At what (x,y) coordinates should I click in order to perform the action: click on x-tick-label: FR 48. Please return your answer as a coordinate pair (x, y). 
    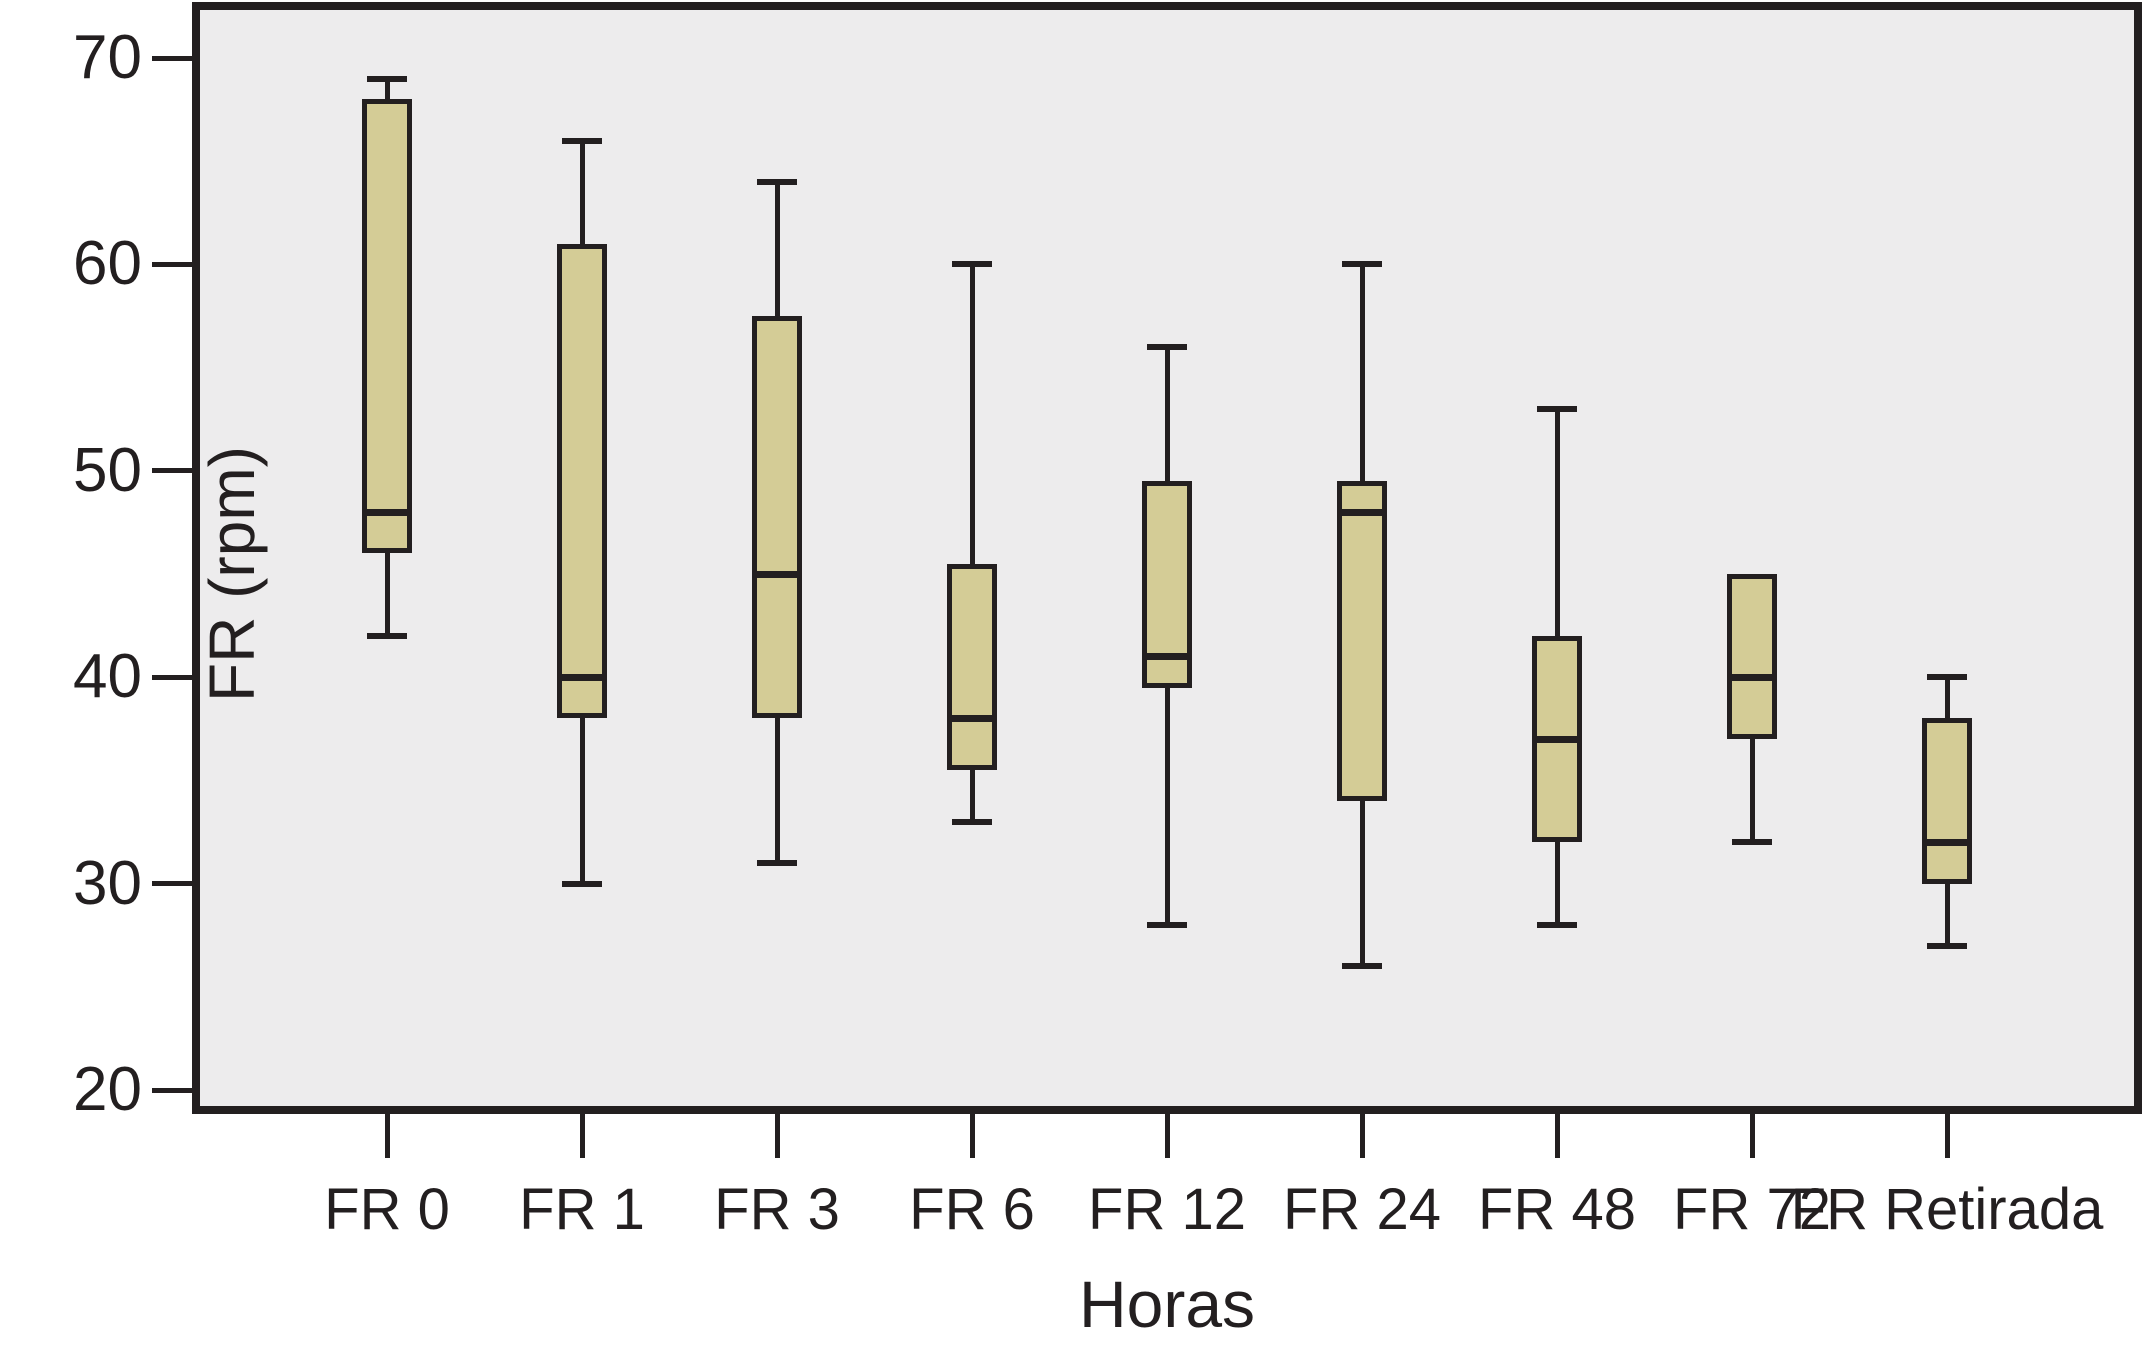
    Looking at the image, I should click on (1557, 1209).